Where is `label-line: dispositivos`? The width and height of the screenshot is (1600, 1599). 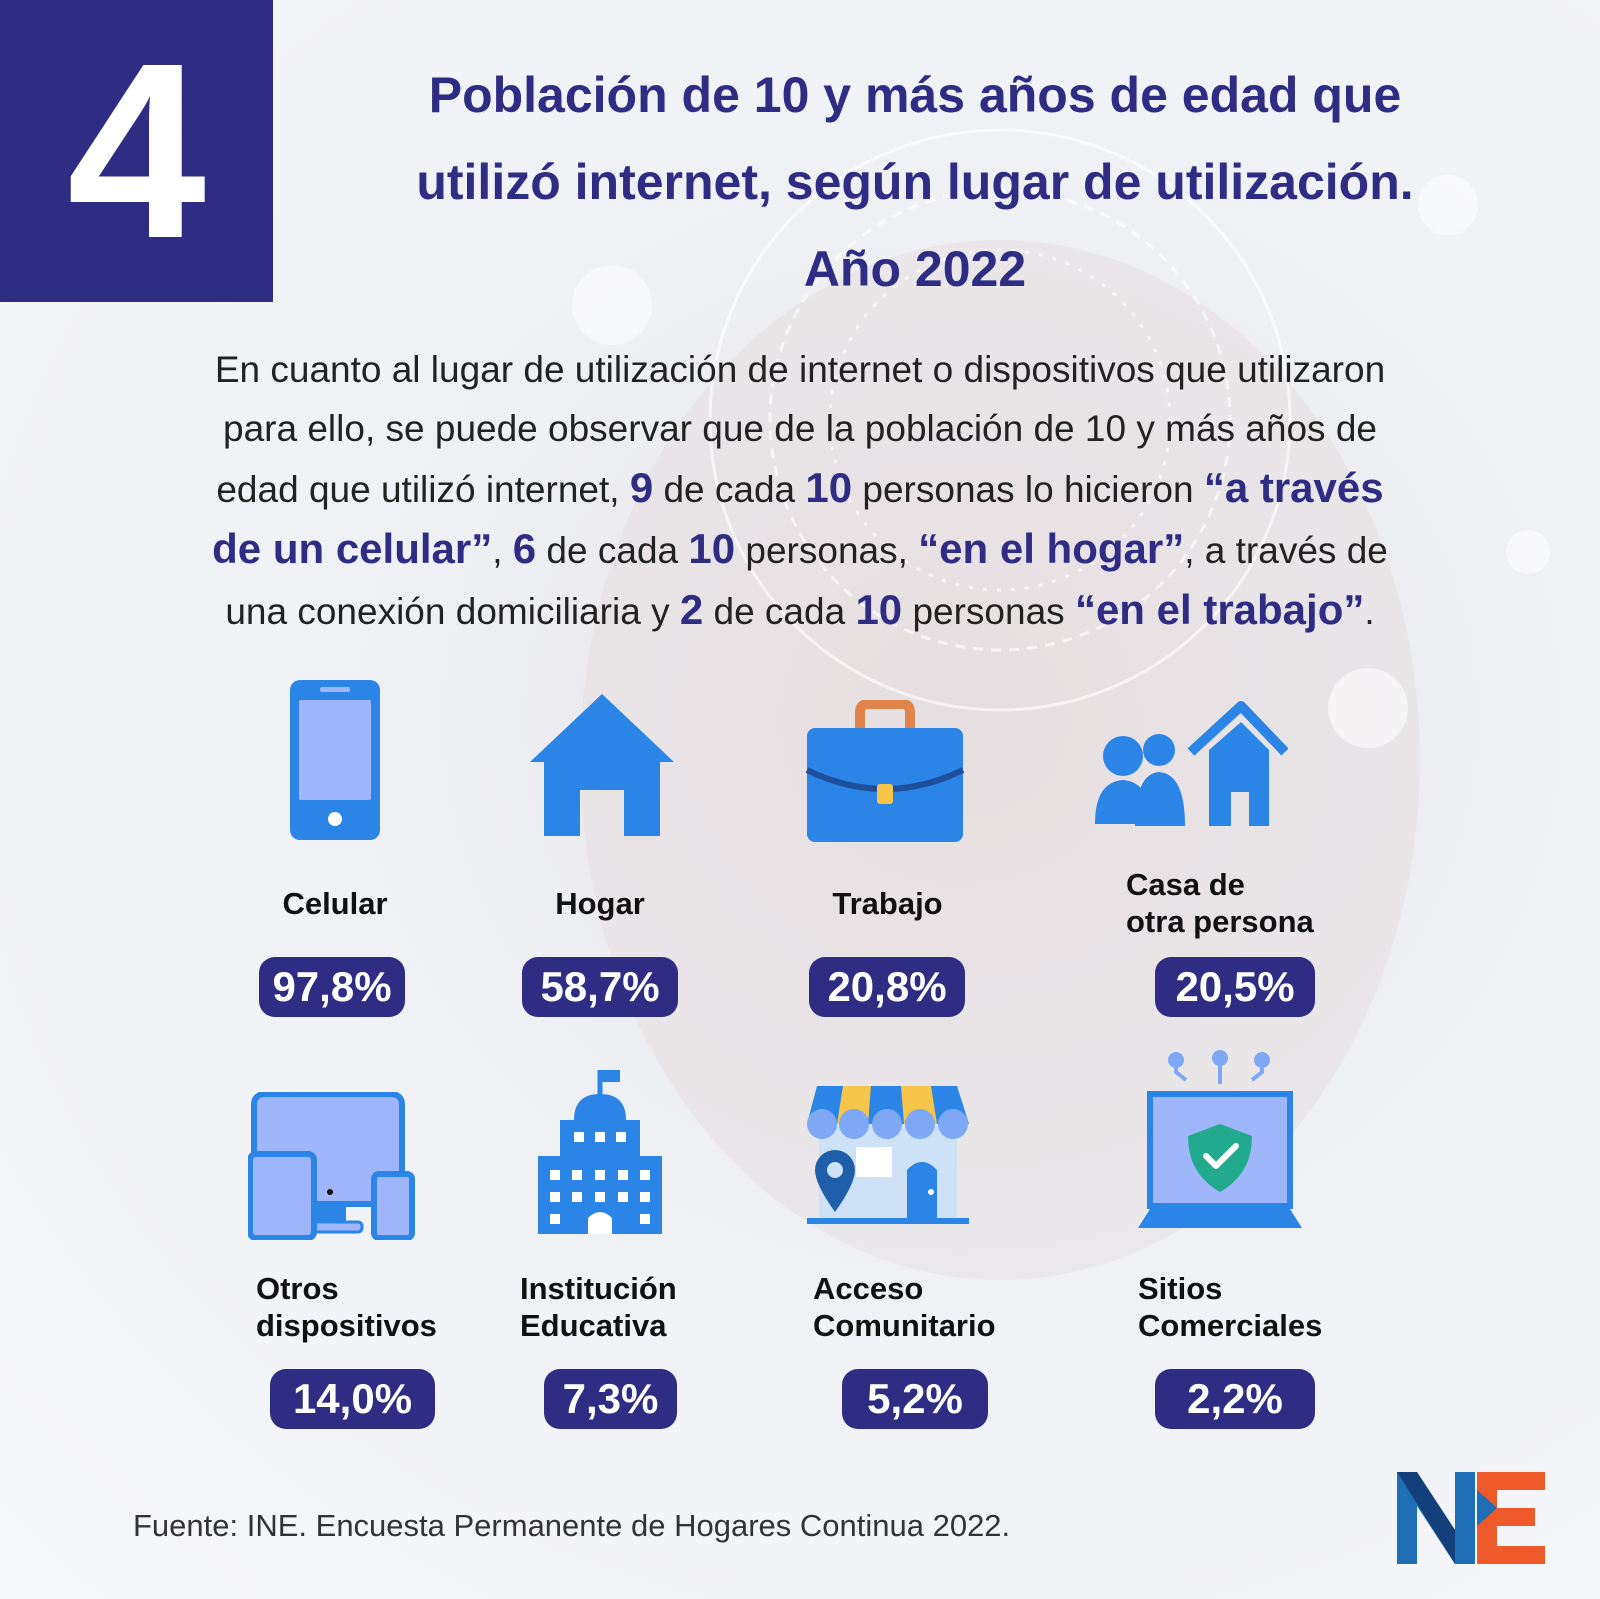
label-line: dispositivos is located at coordinates (346, 1325).